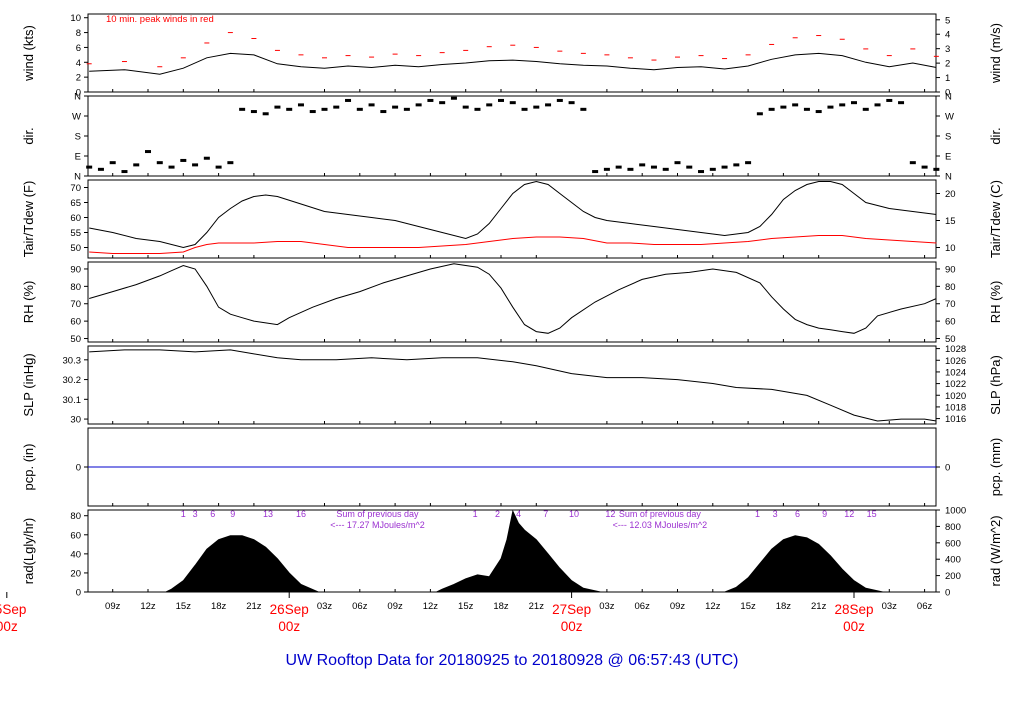 The height and width of the screenshot is (705, 1024). Describe the element at coordinates (75, 516) in the screenshot. I see `ytick-label-rad: 80` at that location.